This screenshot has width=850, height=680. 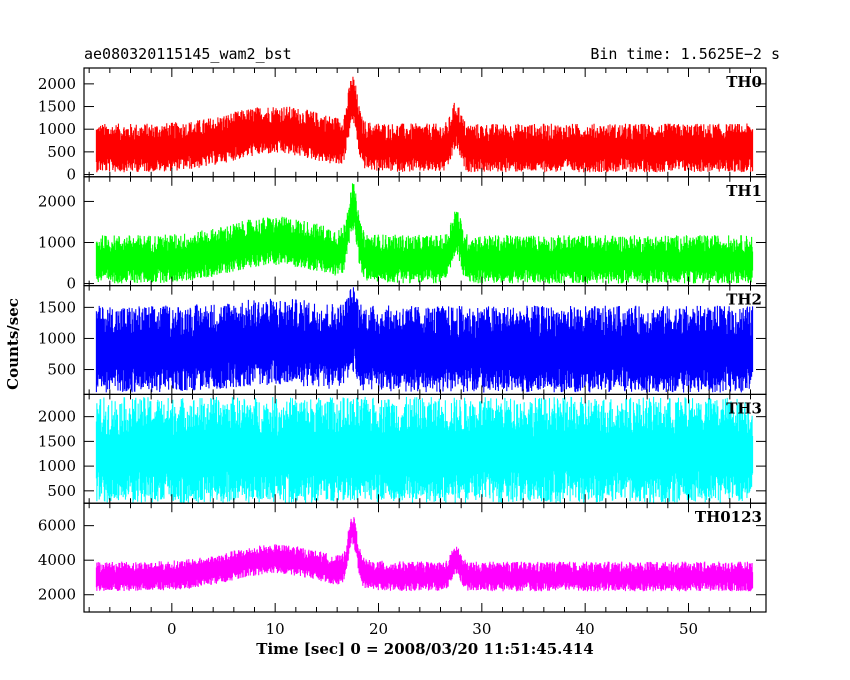 I want to click on x-tick-label: 30, so click(x=481, y=629).